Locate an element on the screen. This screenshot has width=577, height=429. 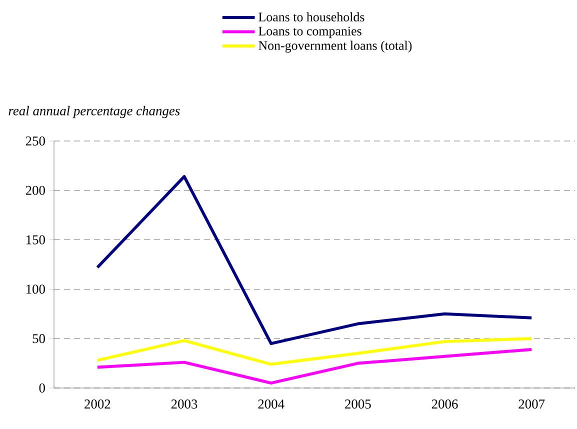
x-tick-label: 2005 is located at coordinates (358, 404).